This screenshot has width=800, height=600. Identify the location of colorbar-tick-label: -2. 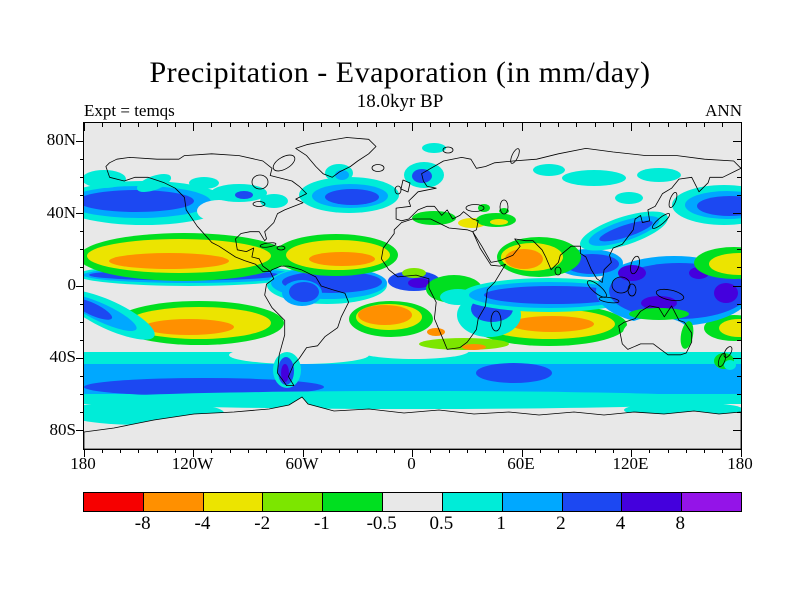
(262, 523).